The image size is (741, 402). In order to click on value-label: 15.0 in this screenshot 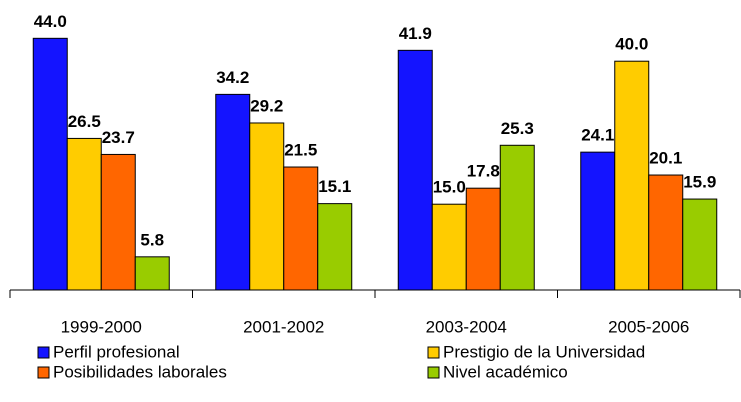, I will do `click(449, 187)`.